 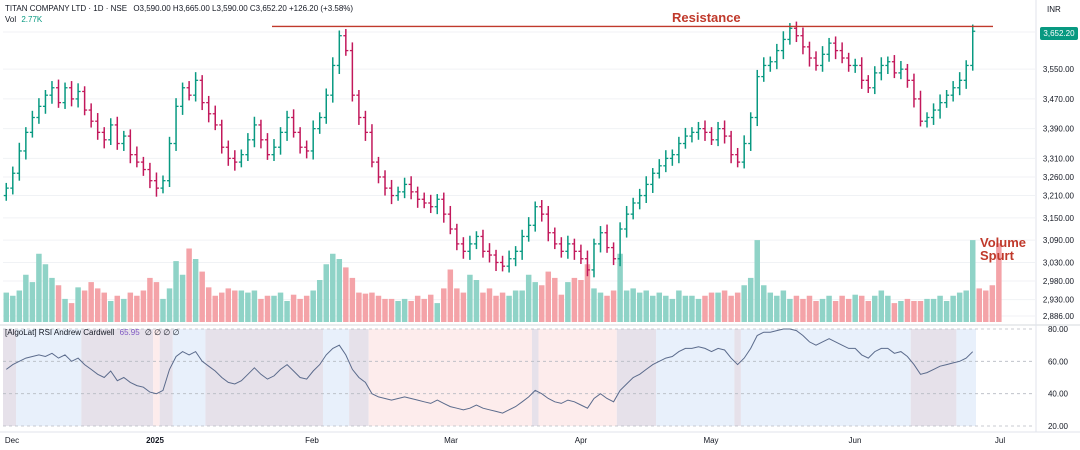 I want to click on time-tick-label: 2025, so click(x=155, y=440).